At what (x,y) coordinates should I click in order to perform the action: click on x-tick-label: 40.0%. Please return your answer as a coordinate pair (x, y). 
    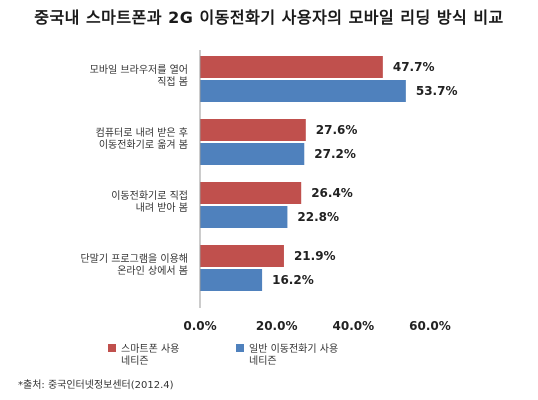
    Looking at the image, I should click on (354, 326).